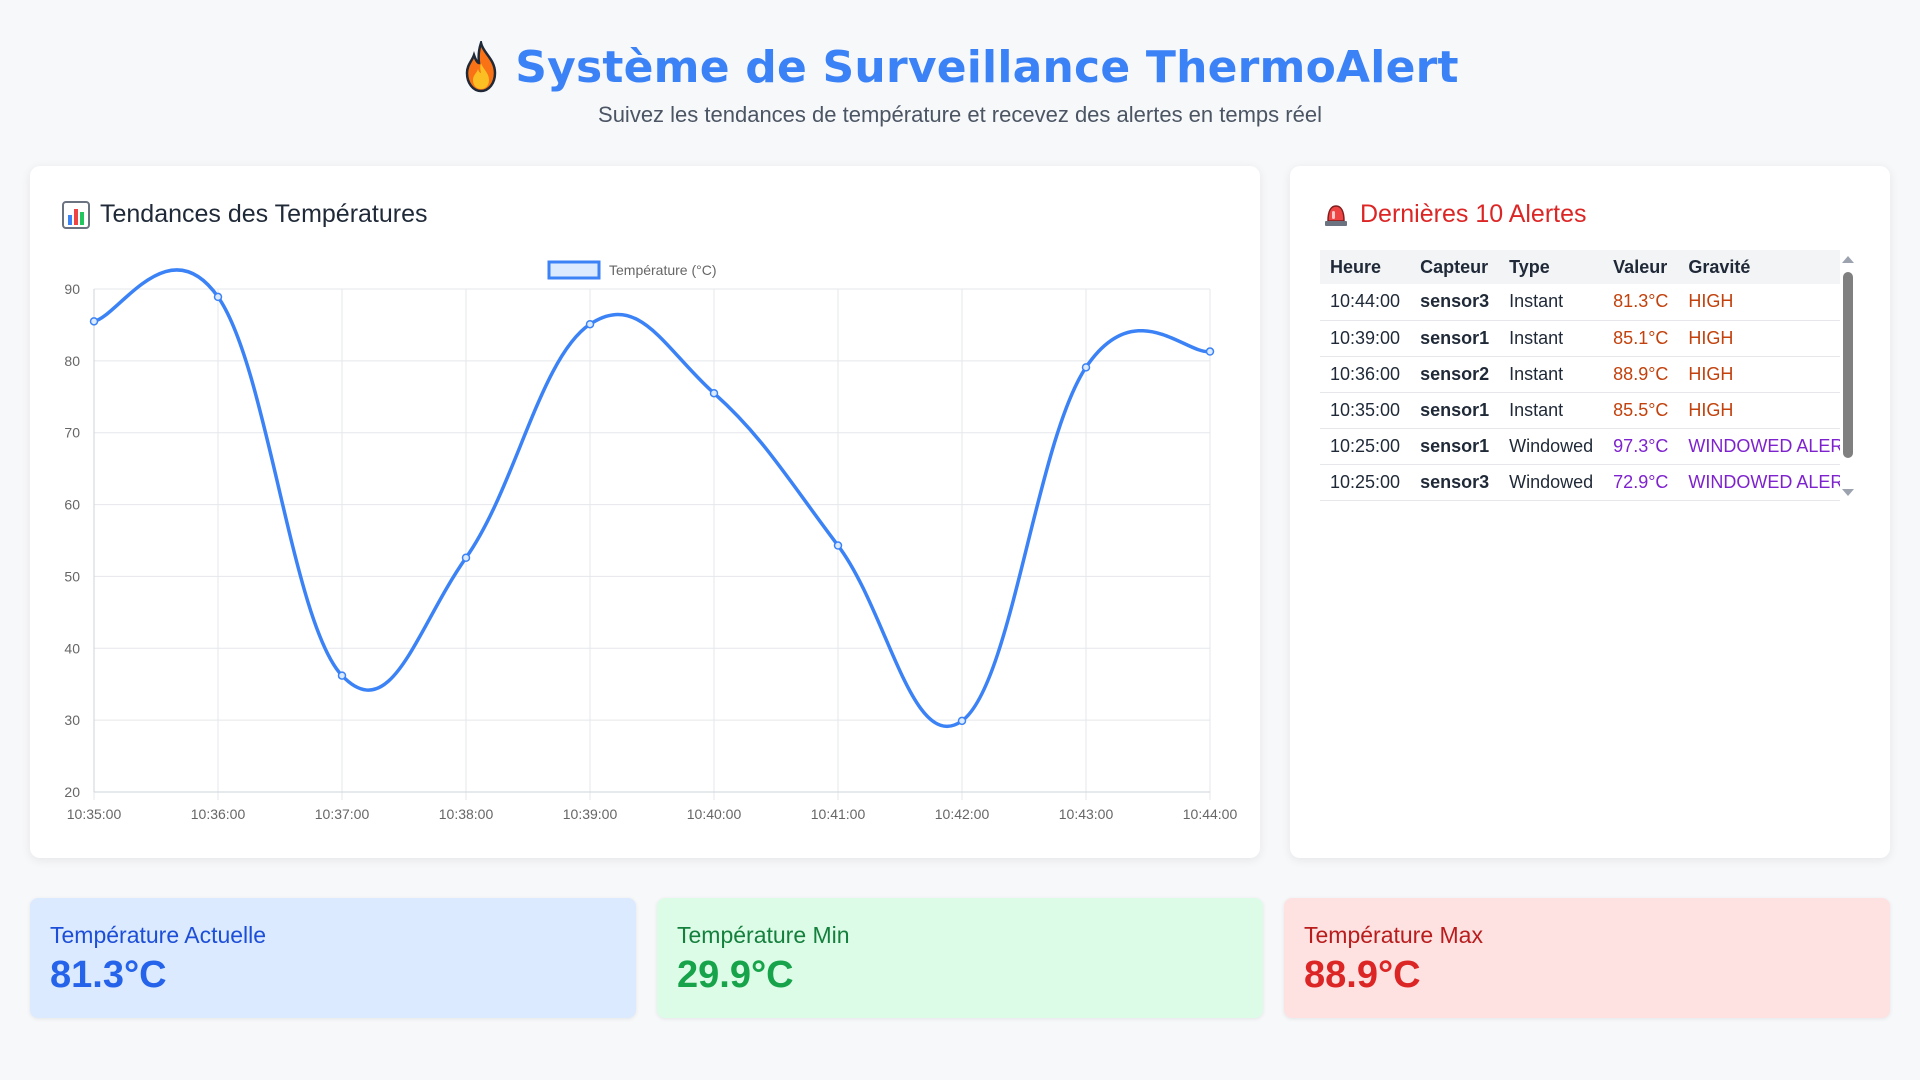 The height and width of the screenshot is (1080, 1920). Describe the element at coordinates (1641, 338) in the screenshot. I see `alert-value: 85.1°C` at that location.